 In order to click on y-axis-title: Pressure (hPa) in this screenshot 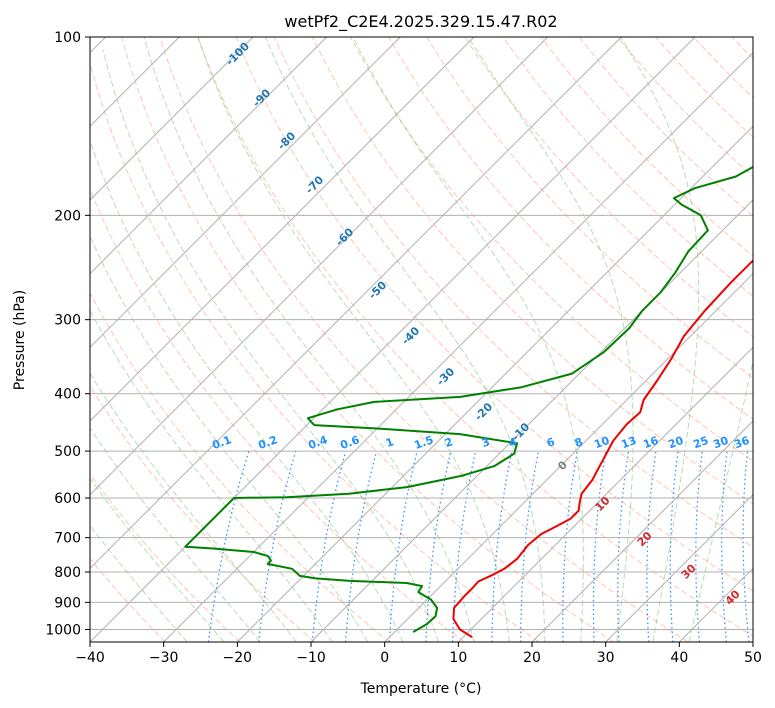, I will do `click(20, 340)`.